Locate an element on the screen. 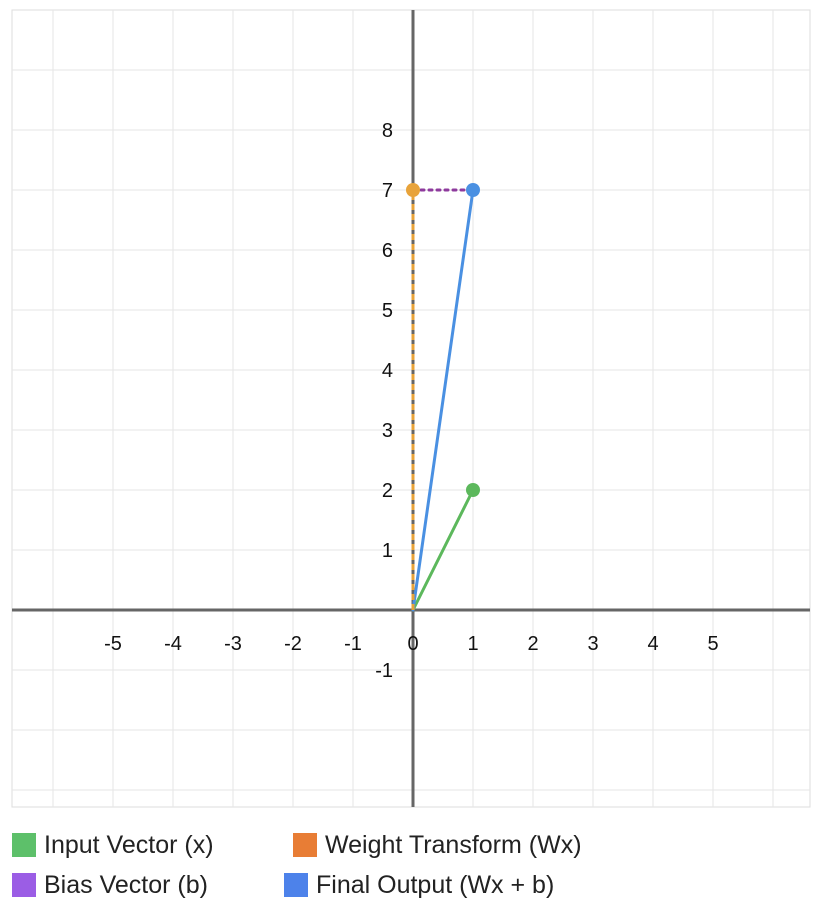 This screenshot has width=828, height=908. y-tick-label: -1 is located at coordinates (384, 671).